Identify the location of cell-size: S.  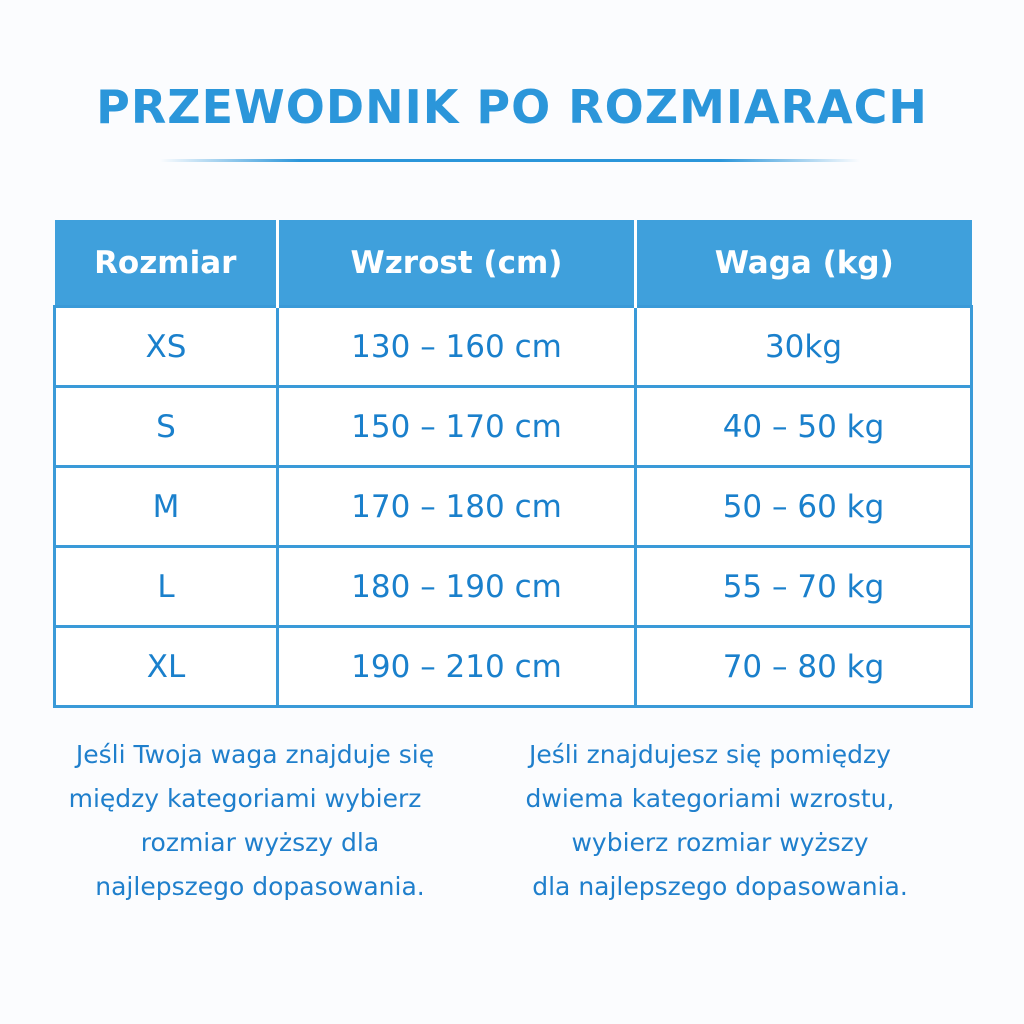
(166, 426).